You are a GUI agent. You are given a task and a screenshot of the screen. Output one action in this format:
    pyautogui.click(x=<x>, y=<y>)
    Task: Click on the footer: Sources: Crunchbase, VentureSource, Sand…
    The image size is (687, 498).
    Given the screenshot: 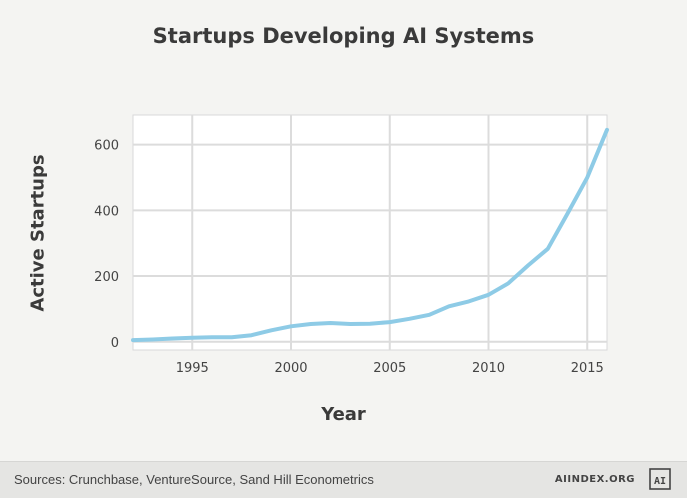 What is the action you would take?
    pyautogui.click(x=343, y=479)
    